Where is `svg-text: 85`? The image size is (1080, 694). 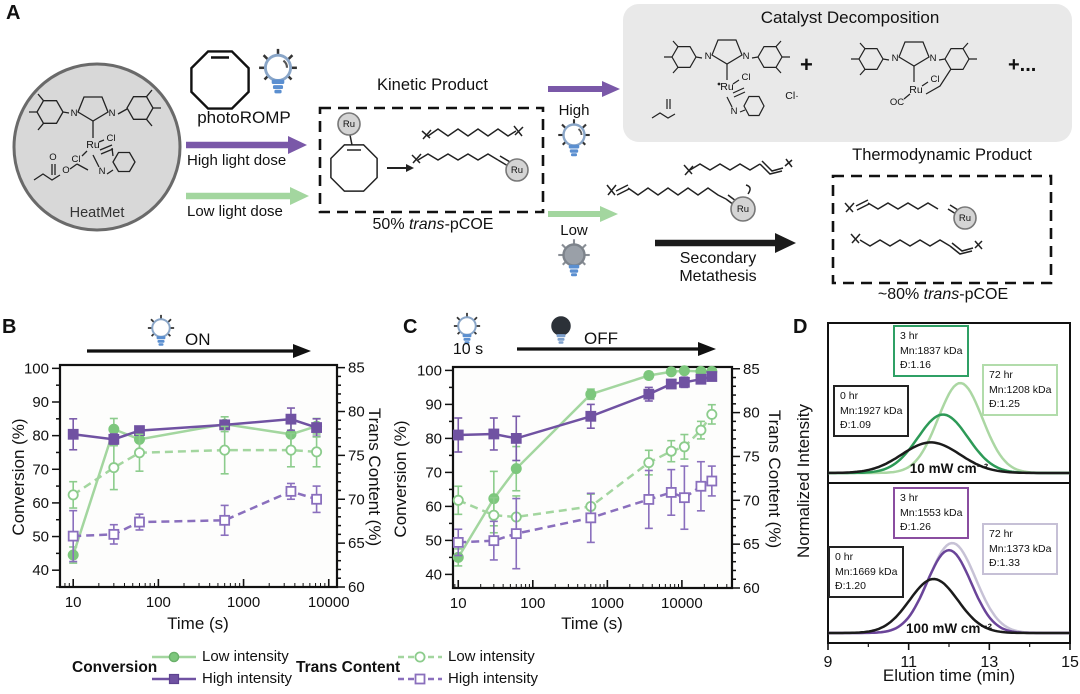
svg-text: 85 is located at coordinates (356, 368).